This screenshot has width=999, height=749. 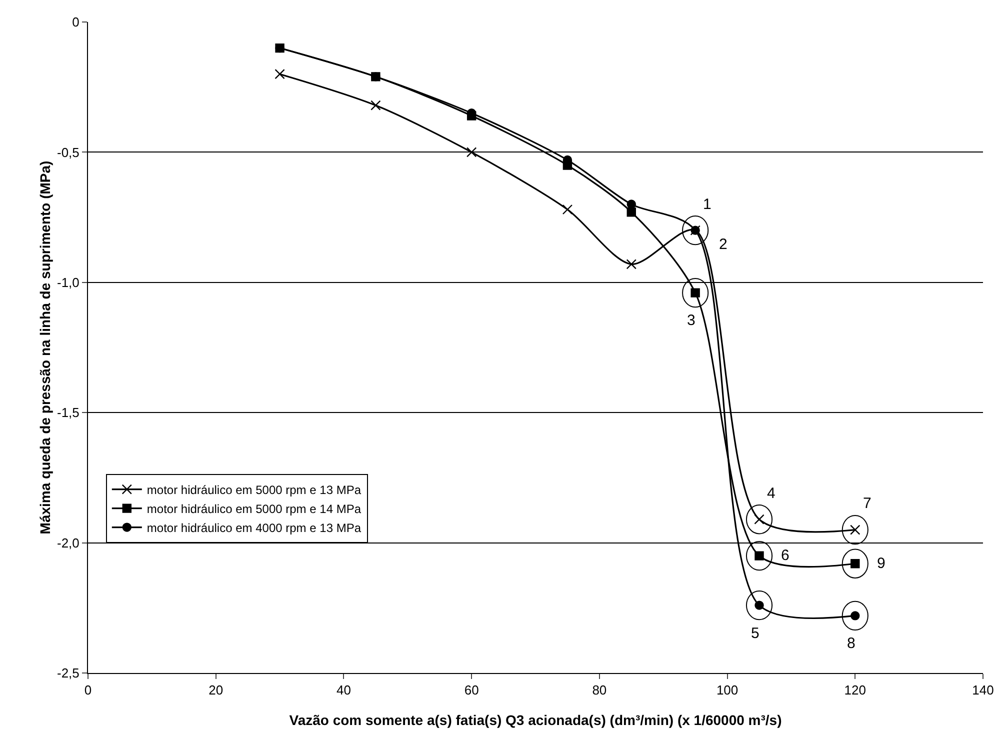 What do you see at coordinates (855, 690) in the screenshot?
I see `x-tick-label: 120` at bounding box center [855, 690].